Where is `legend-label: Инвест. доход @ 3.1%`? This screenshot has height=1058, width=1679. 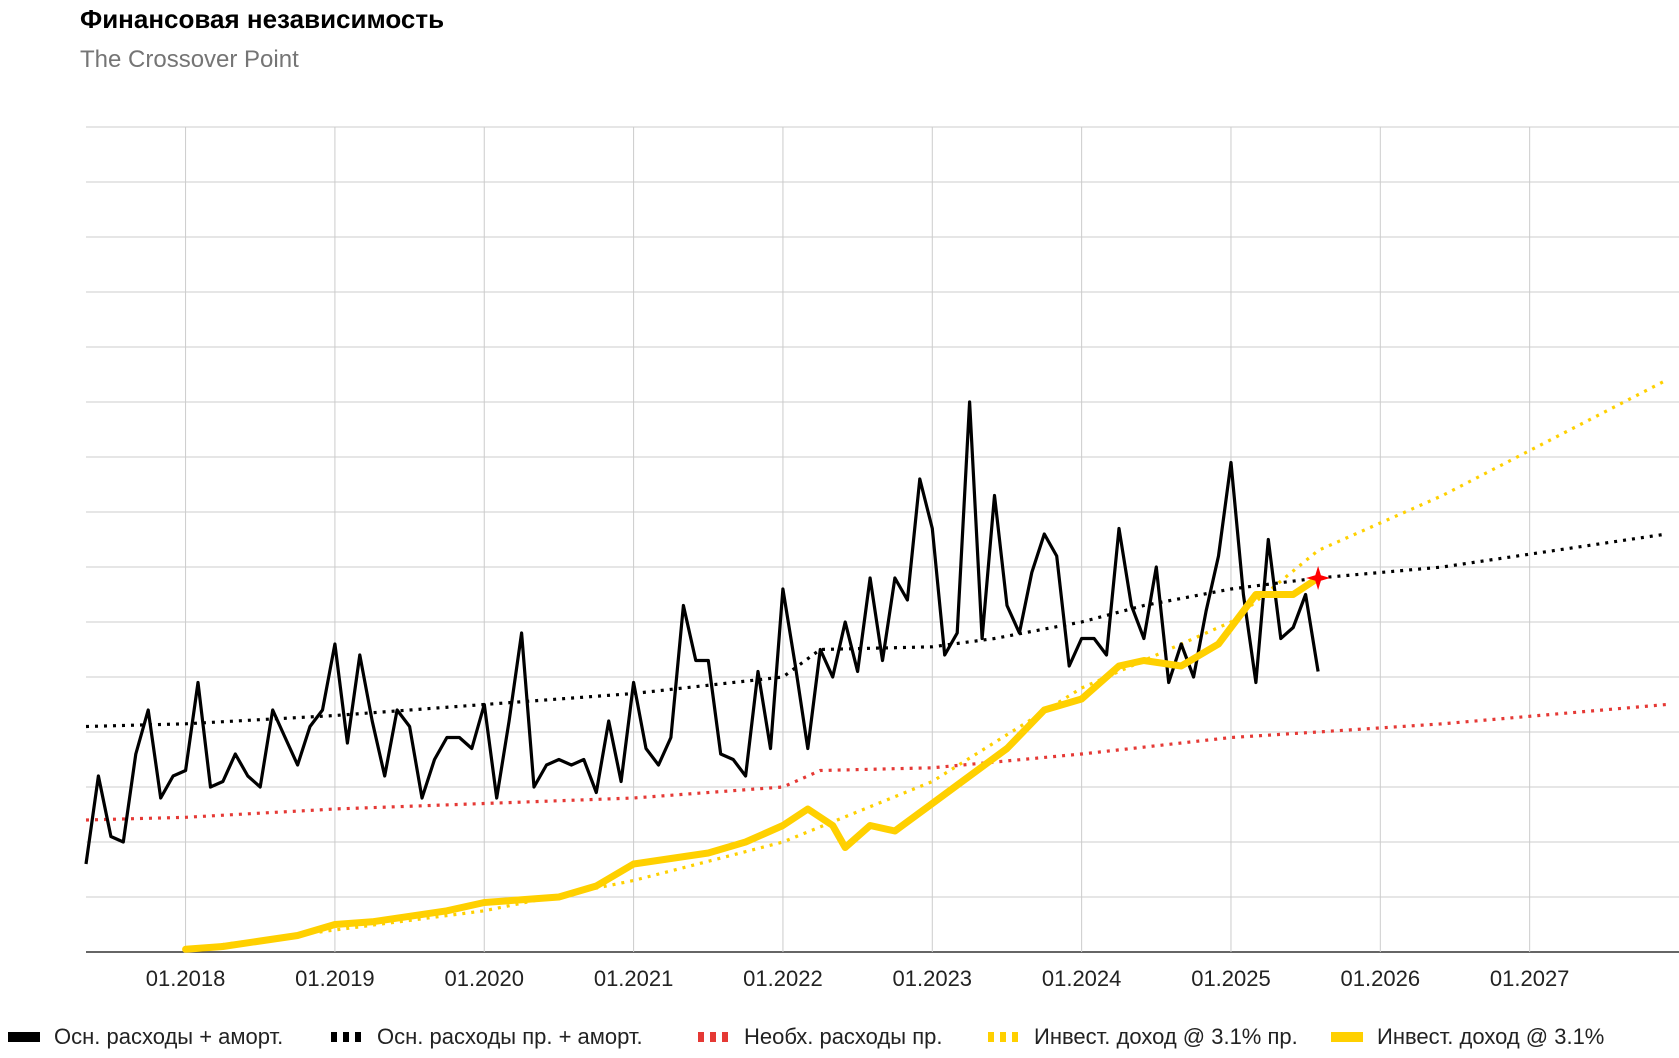
legend-label: Инвест. доход @ 3.1% is located at coordinates (1491, 1036).